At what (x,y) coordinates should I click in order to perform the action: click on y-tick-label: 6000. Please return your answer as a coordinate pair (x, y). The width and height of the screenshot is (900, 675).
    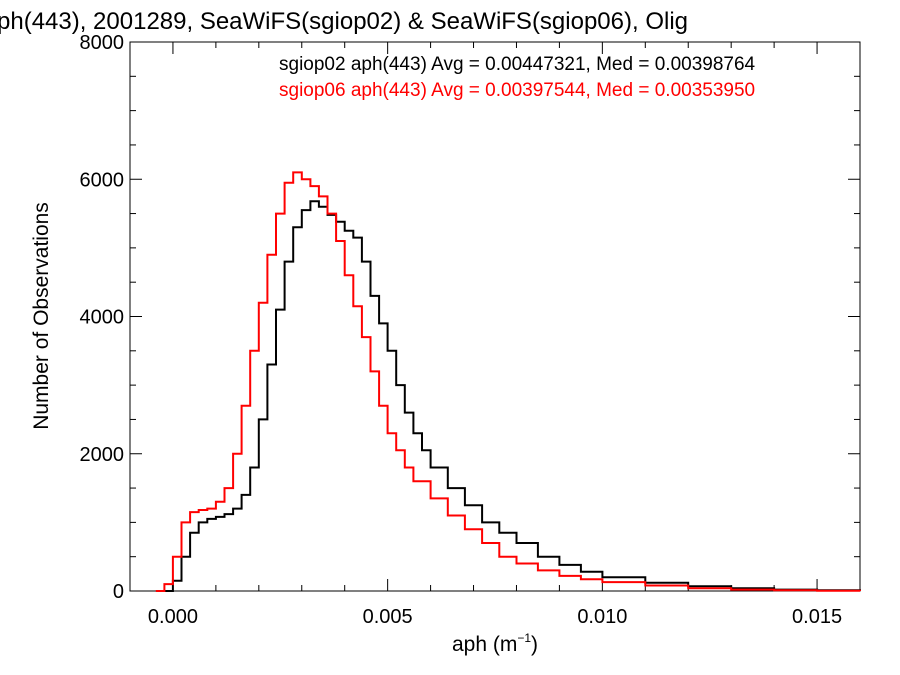
    Looking at the image, I should click on (102, 180).